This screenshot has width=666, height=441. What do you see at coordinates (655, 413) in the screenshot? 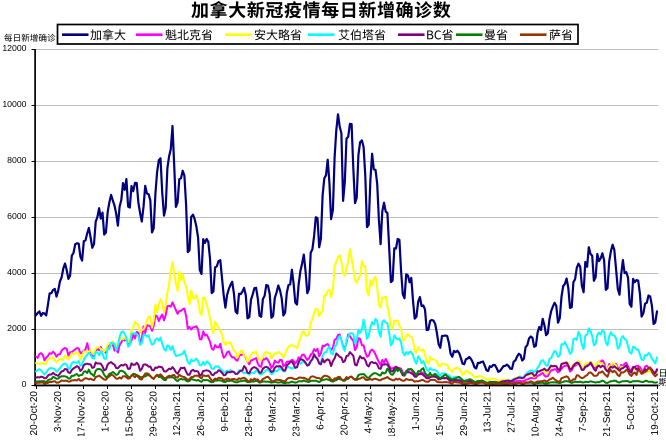
I see `svg-text: 19-Oct-21` at bounding box center [655, 413].